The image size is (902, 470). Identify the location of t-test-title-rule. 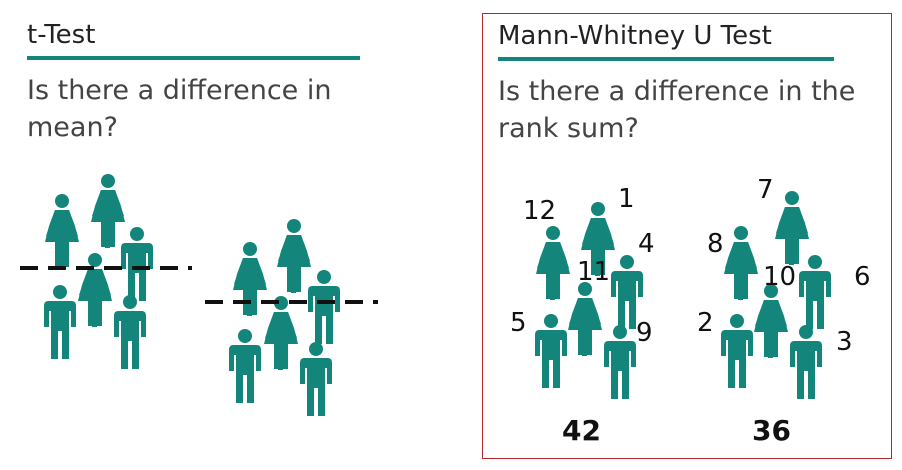
(193, 58).